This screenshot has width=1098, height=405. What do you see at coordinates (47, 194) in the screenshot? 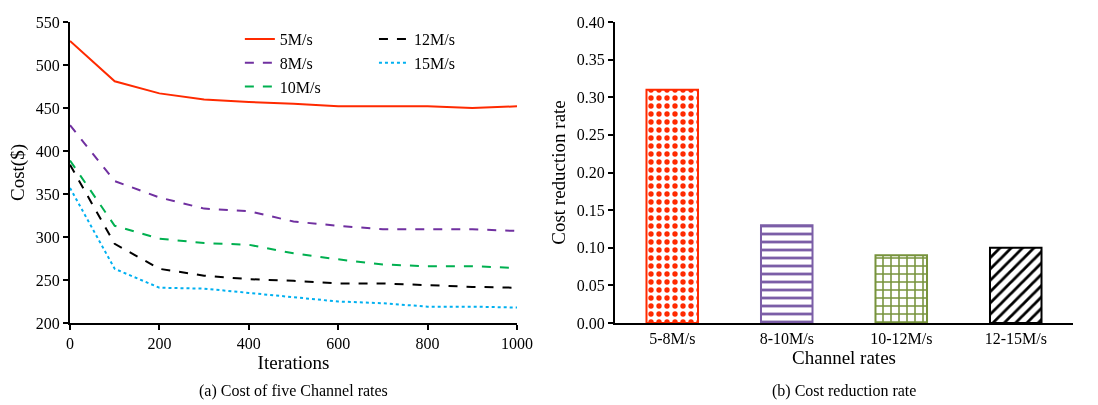
I see `y-tick-label: 350` at bounding box center [47, 194].